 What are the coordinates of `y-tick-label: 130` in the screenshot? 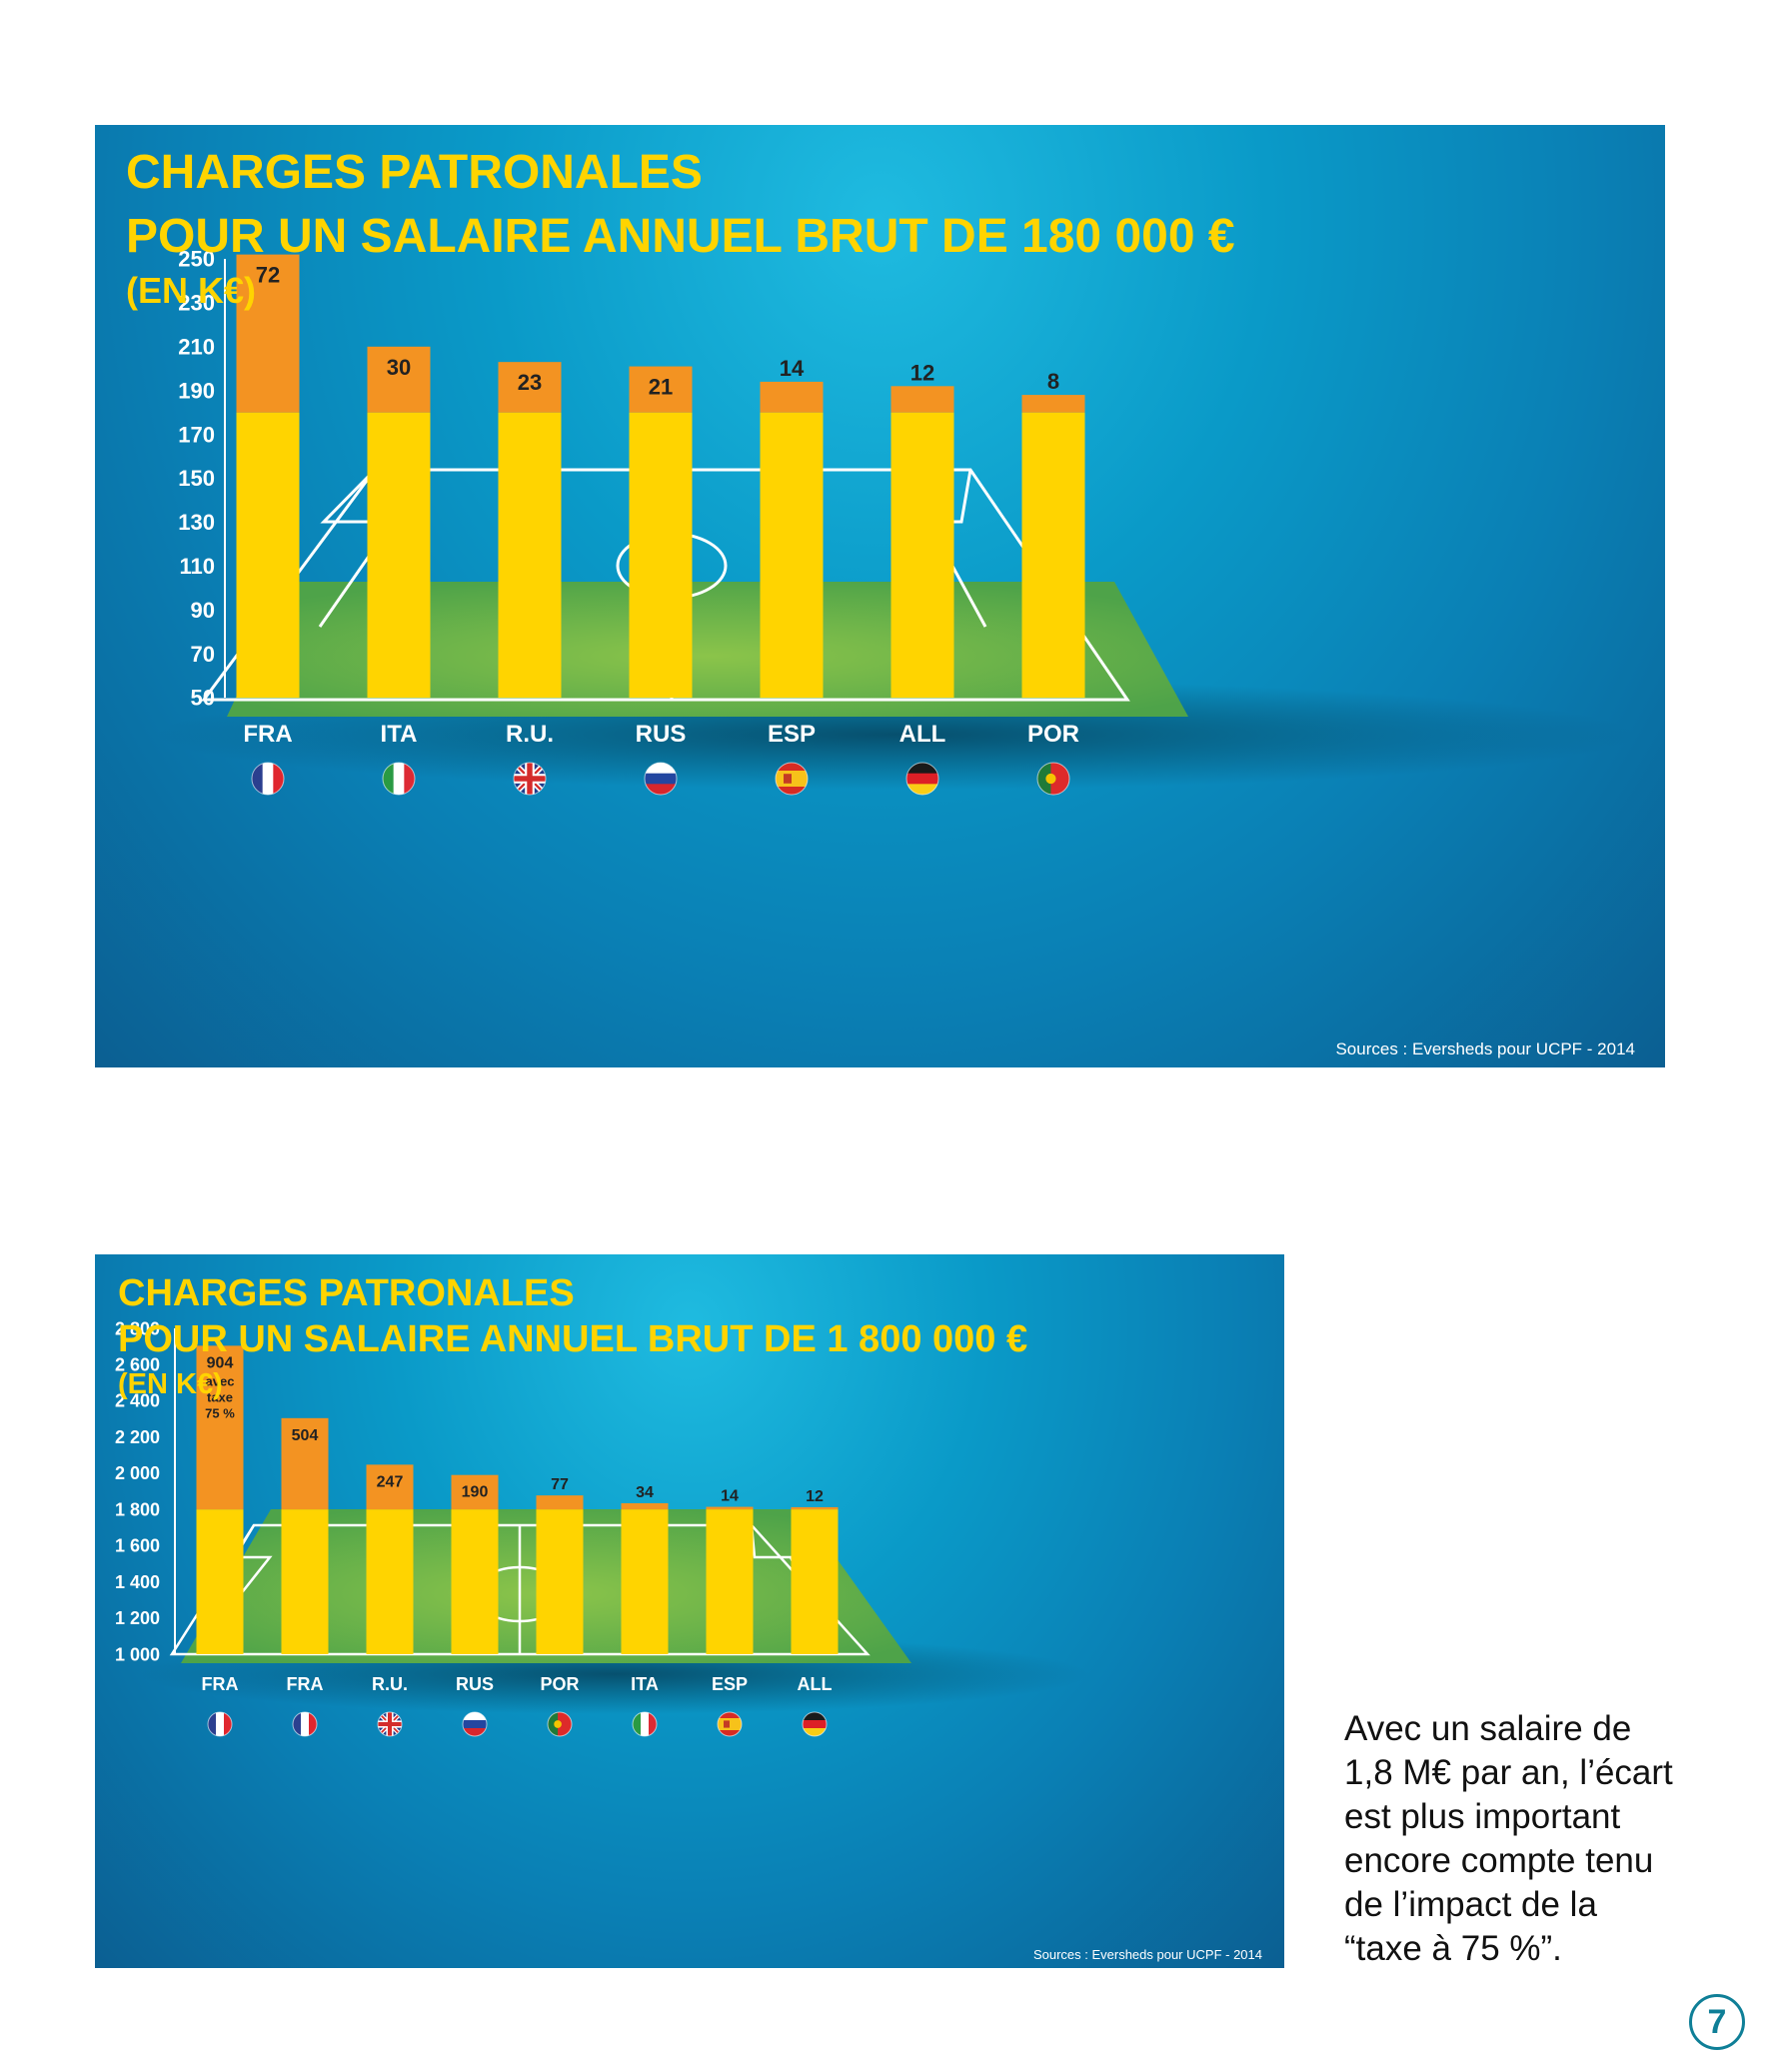 It's located at (196, 522).